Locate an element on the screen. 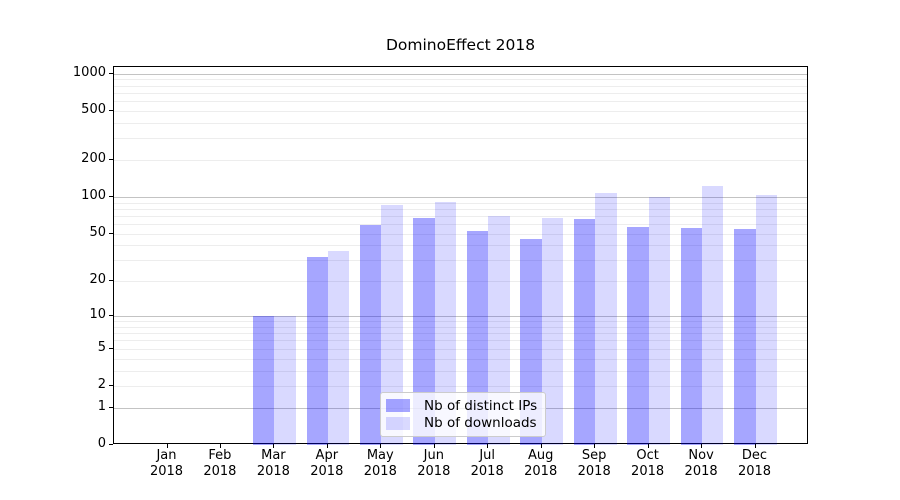  bar-ips-Mar is located at coordinates (264, 380).